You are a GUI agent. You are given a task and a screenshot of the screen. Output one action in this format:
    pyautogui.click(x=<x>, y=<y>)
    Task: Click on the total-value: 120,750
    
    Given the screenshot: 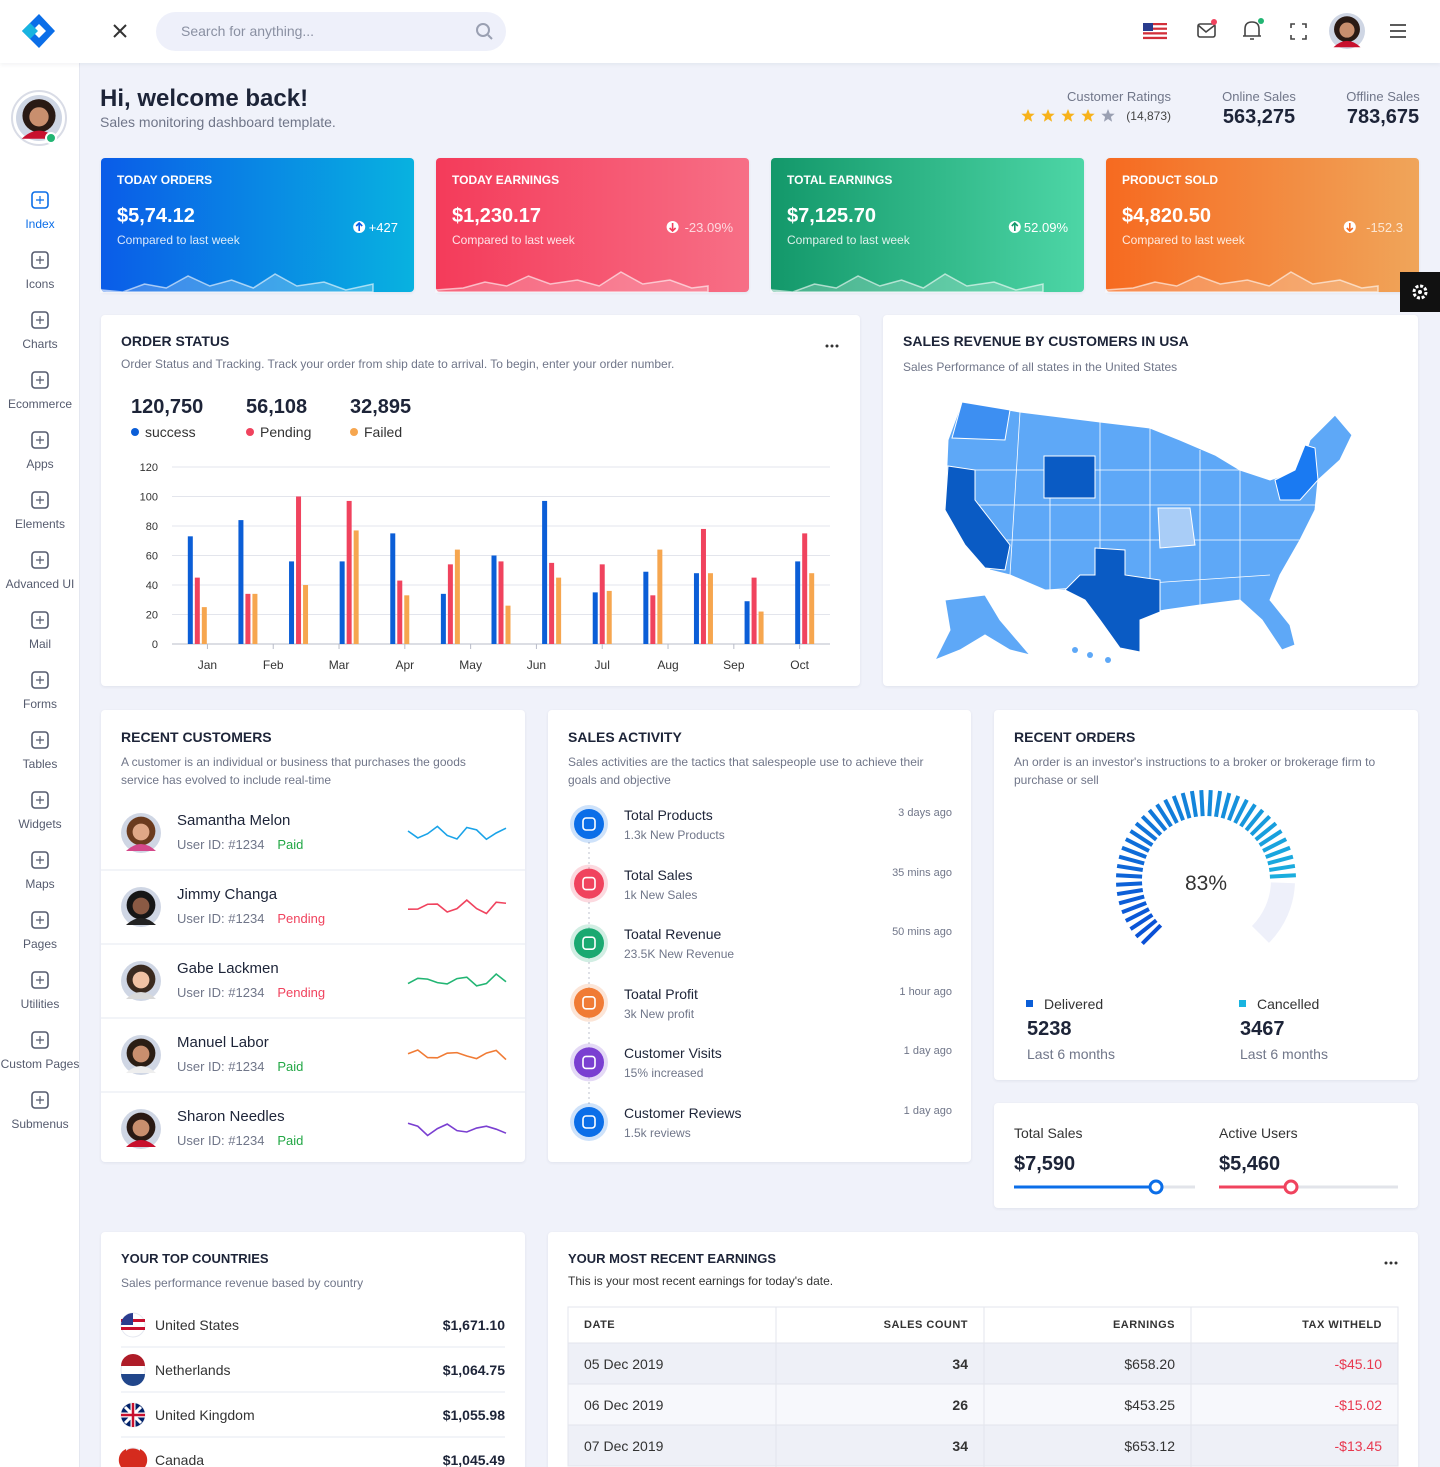 What is the action you would take?
    pyautogui.click(x=167, y=407)
    